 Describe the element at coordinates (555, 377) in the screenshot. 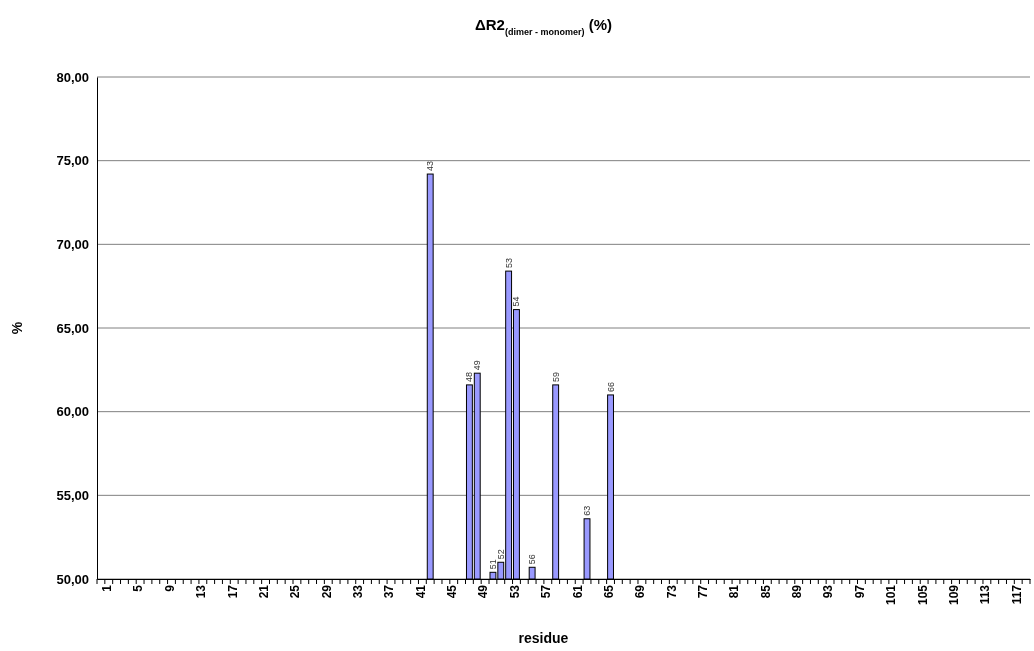

I see `annotation: 59` at that location.